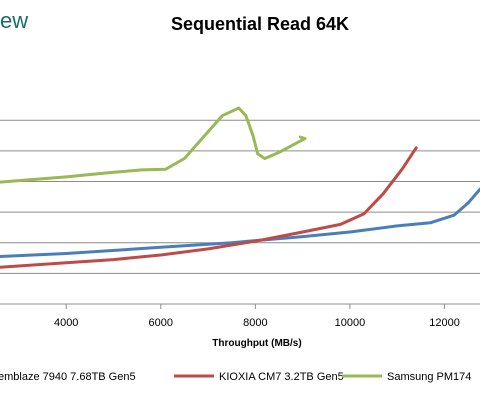  What do you see at coordinates (350, 323) in the screenshot?
I see `x-tick-label: 10000` at bounding box center [350, 323].